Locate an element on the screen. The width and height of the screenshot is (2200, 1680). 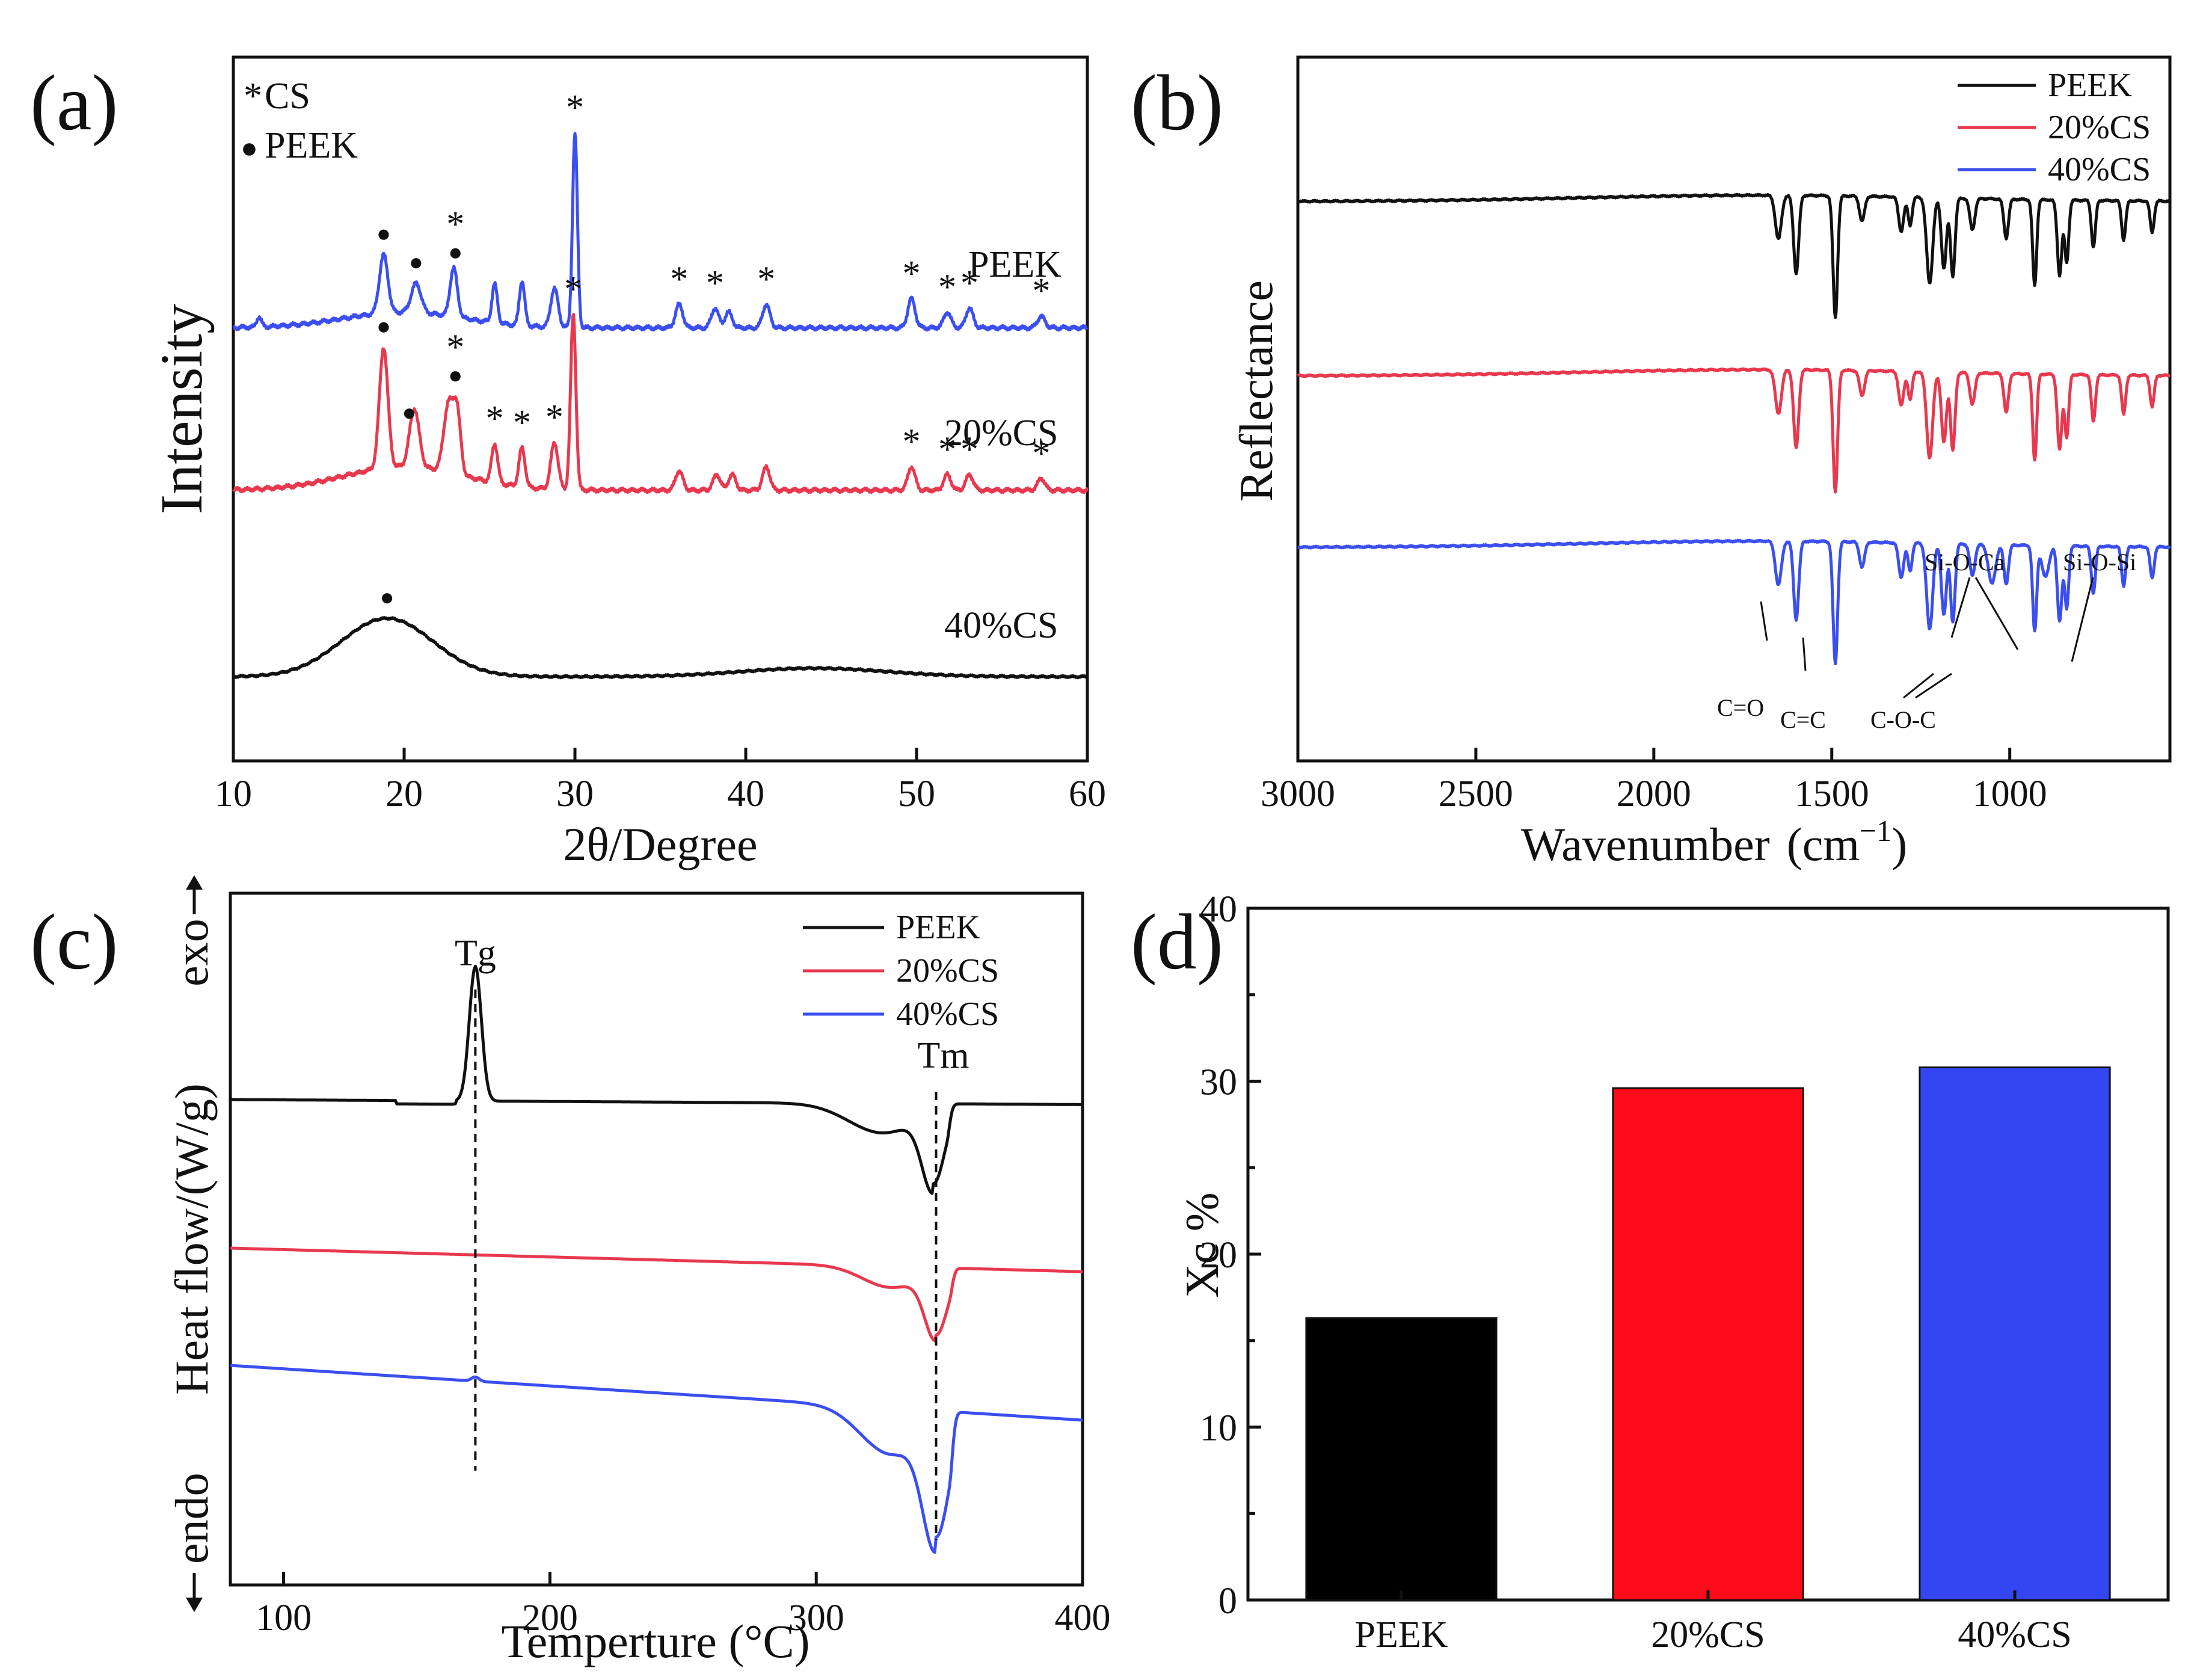
panel-d-y-tick-label: 10 is located at coordinates (1218, 1428).